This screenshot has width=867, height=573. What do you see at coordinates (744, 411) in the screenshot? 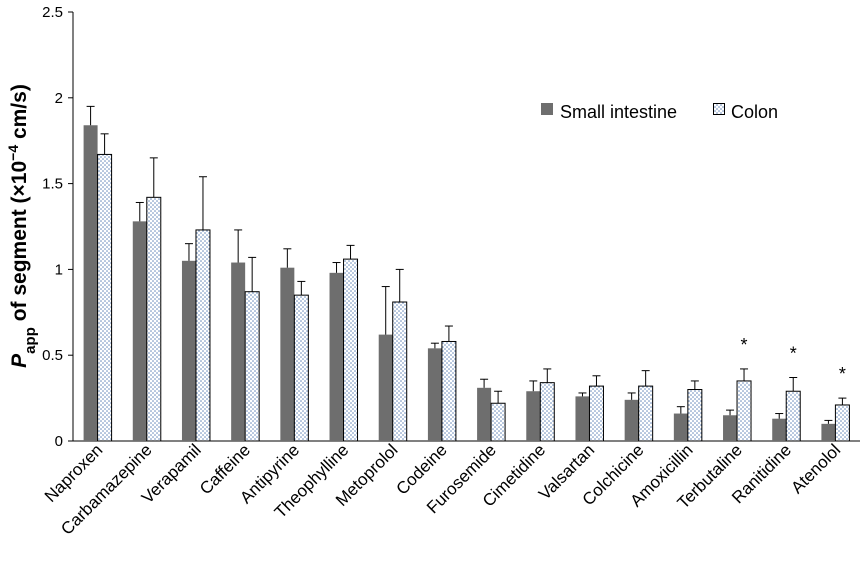
I see `bar-colon-terbutaline` at bounding box center [744, 411].